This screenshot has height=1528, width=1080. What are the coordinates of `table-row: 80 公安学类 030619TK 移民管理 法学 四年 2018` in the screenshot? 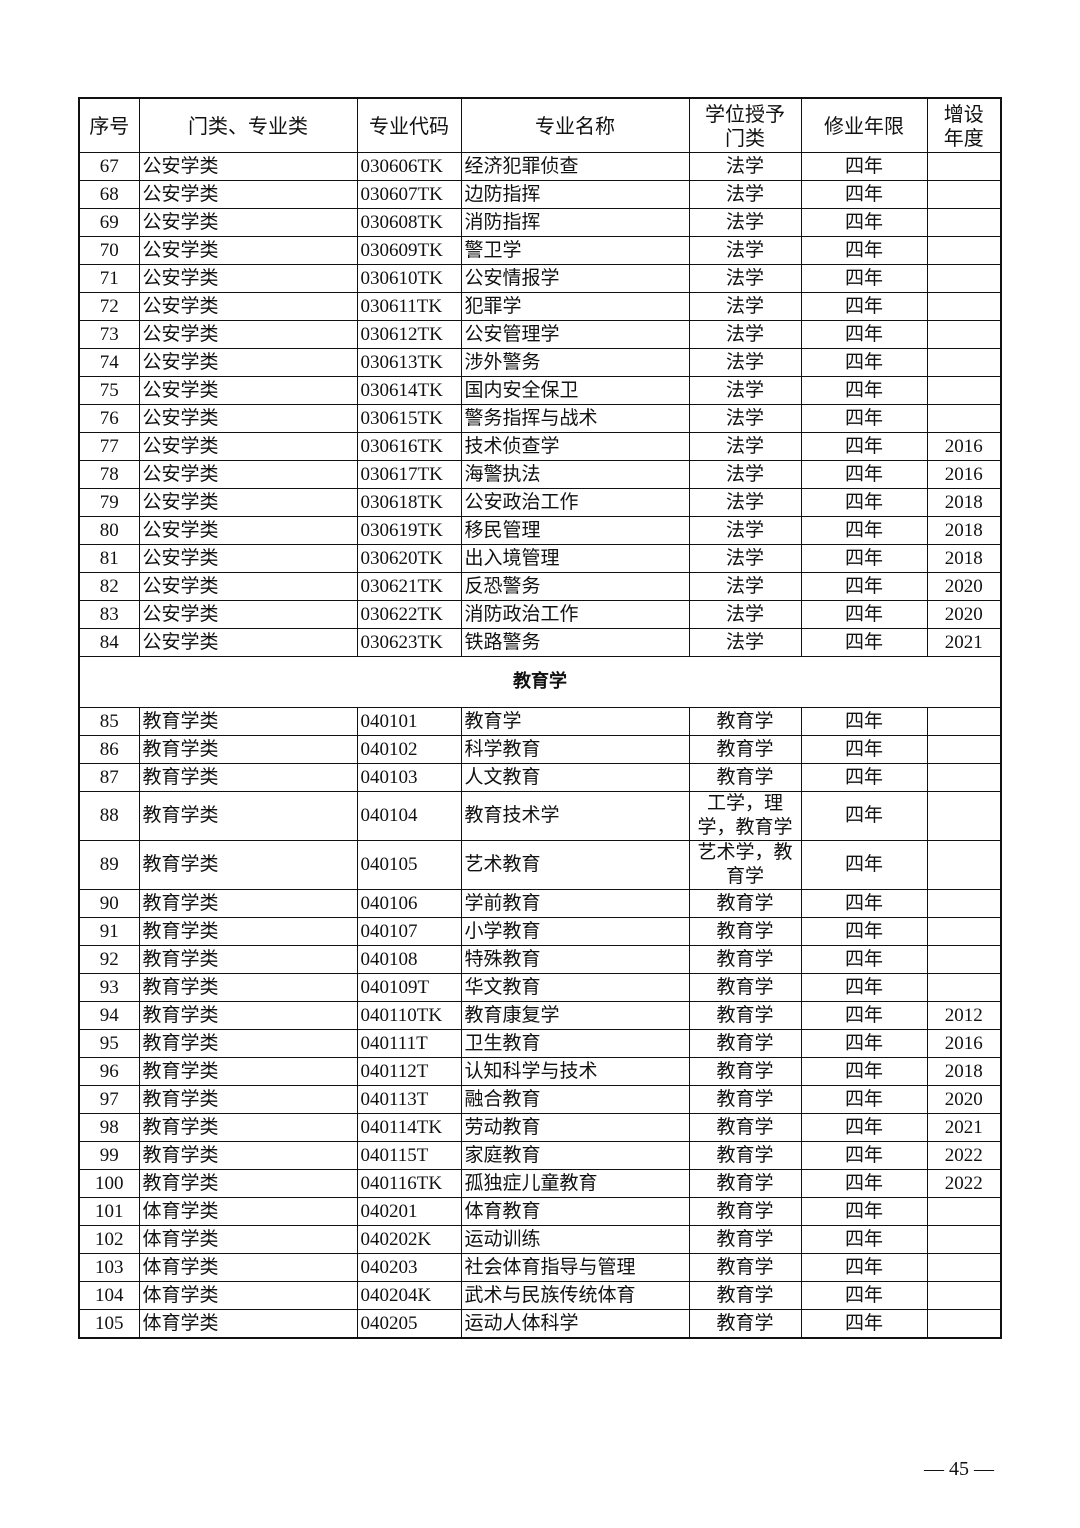 It's located at (540, 530).